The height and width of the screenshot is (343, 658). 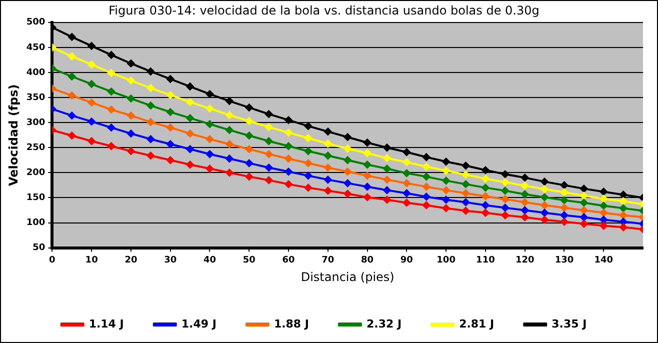 What do you see at coordinates (36, 198) in the screenshot?
I see `y-tick-label: 150` at bounding box center [36, 198].